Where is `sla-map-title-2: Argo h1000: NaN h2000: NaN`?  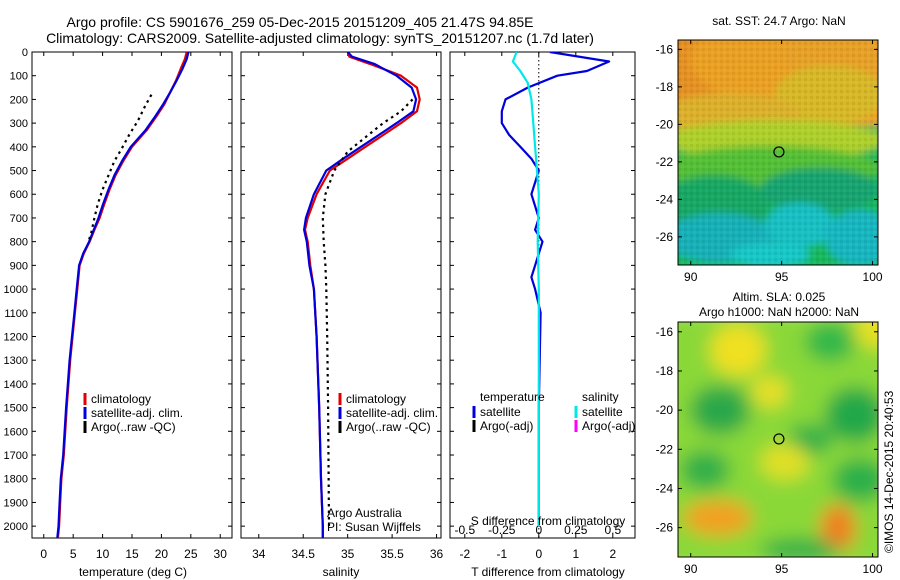 sla-map-title-2: Argo h1000: NaN h2000: NaN is located at coordinates (779, 312).